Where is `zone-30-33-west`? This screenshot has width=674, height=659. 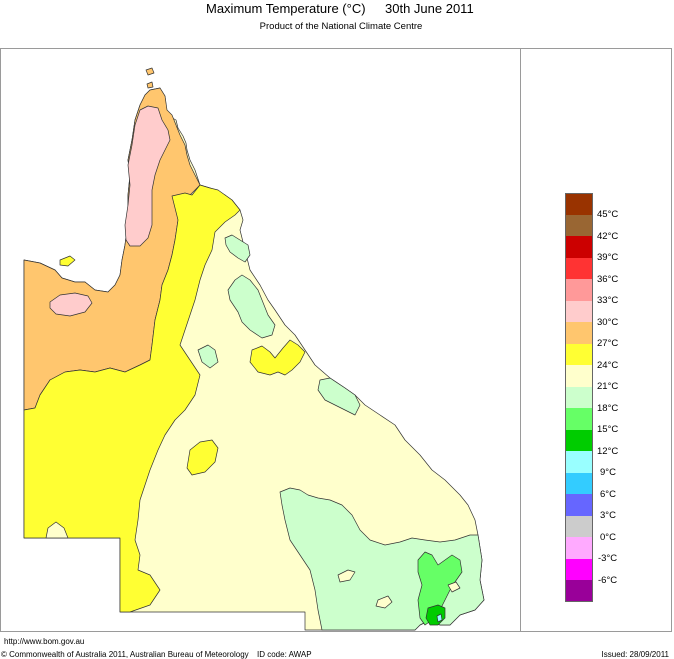
zone-30-33-west is located at coordinates (71, 304).